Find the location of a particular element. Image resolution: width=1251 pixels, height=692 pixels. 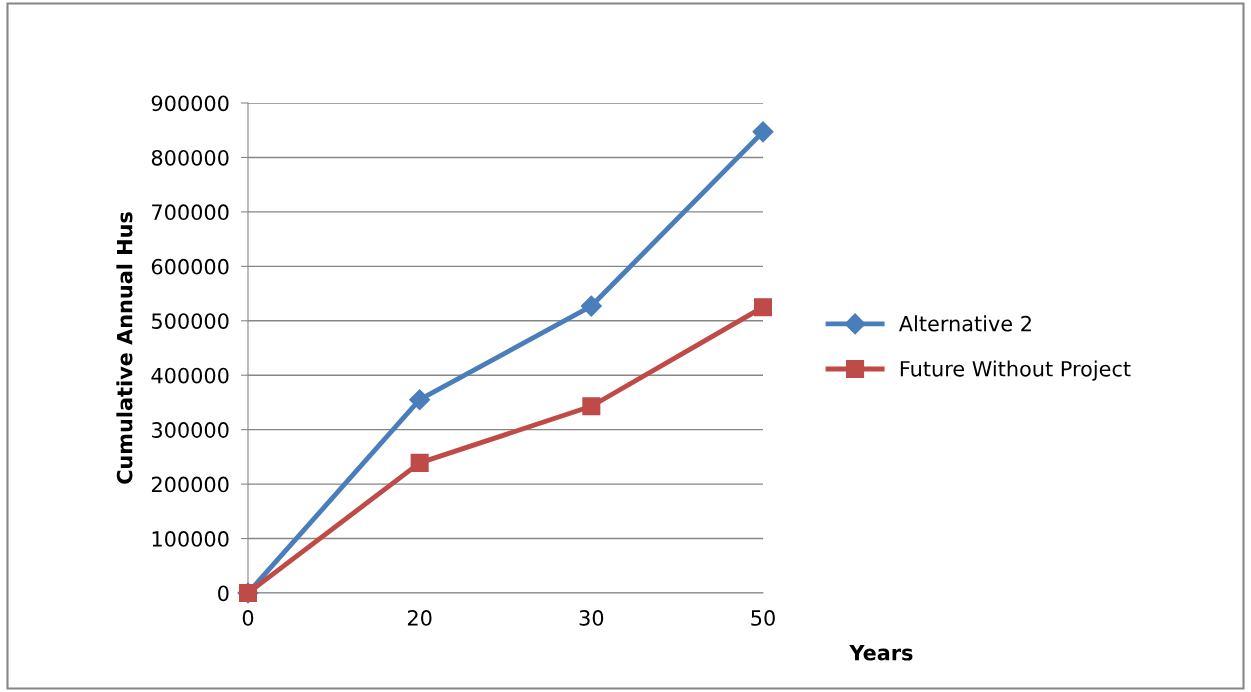

y-tick-label: 100000 is located at coordinates (190, 539).